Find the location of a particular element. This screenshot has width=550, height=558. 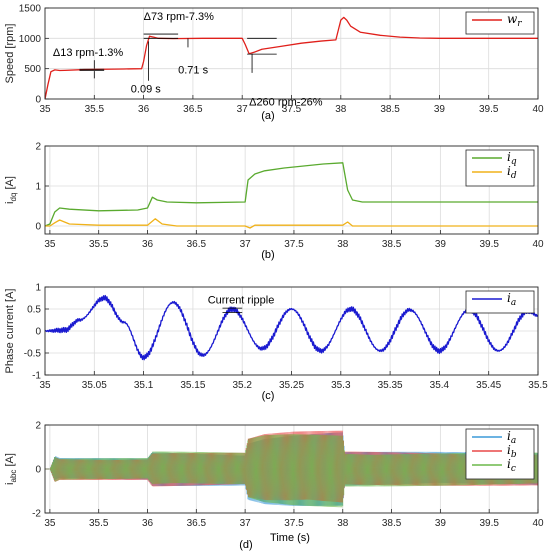

series-line-ia is located at coordinates (291, 327).